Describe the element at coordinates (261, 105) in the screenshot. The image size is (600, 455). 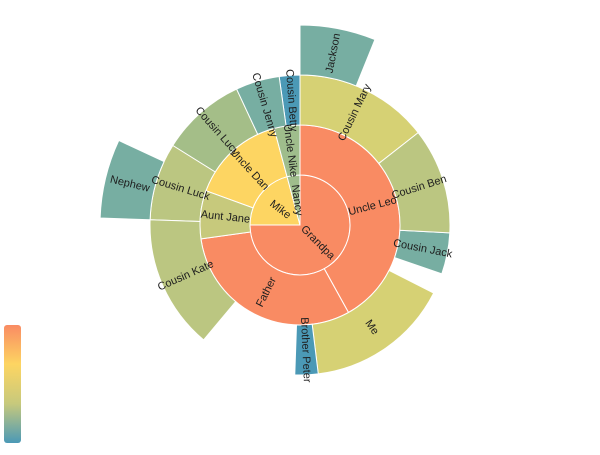
I see `segment-cousin-jenny` at that location.